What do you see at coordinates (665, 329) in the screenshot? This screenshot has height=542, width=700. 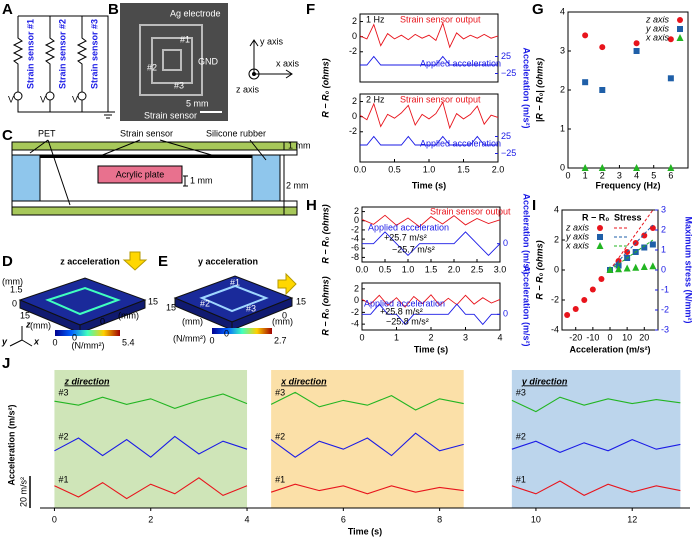 I see `y2-tick-label: -3` at bounding box center [665, 329].